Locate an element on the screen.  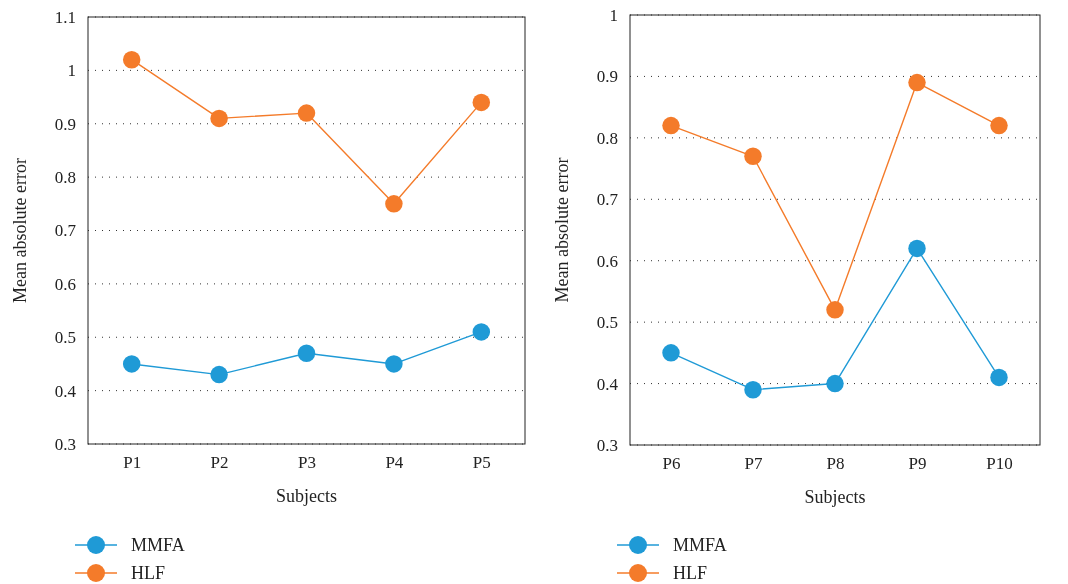
x-tick-label: P8 is located at coordinates (835, 464).